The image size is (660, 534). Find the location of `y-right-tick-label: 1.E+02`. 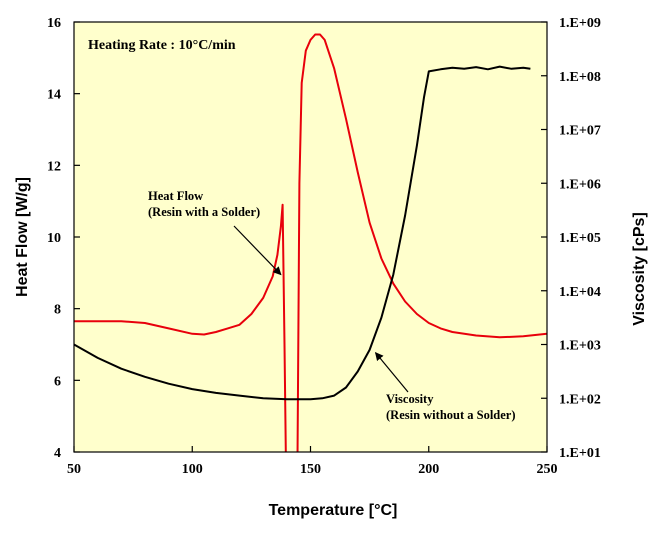

y-right-tick-label: 1.E+02 is located at coordinates (580, 399).